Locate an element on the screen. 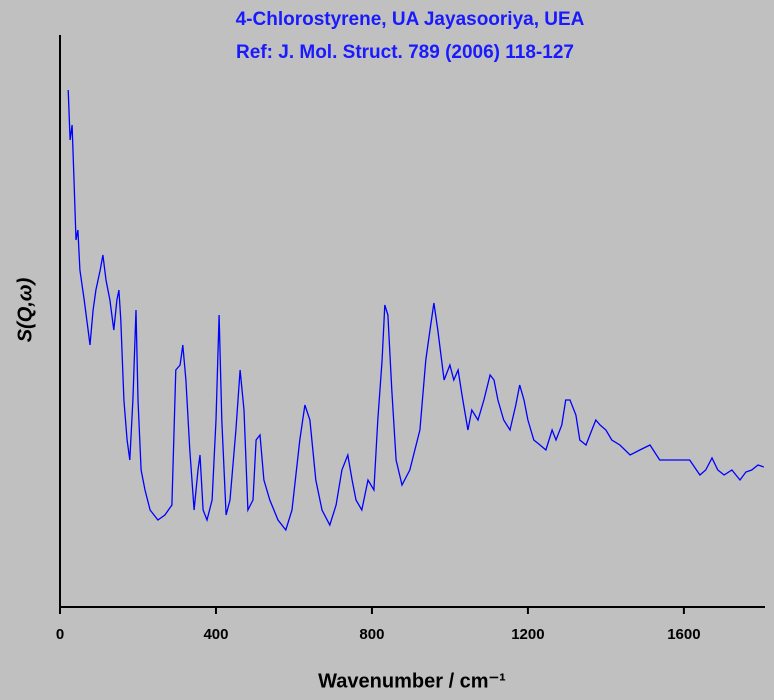 Image resolution: width=774 pixels, height=700 pixels. chart-subtitle: Ref: J. Mol. Struct. 789 (2006) 118-127 is located at coordinates (405, 52).